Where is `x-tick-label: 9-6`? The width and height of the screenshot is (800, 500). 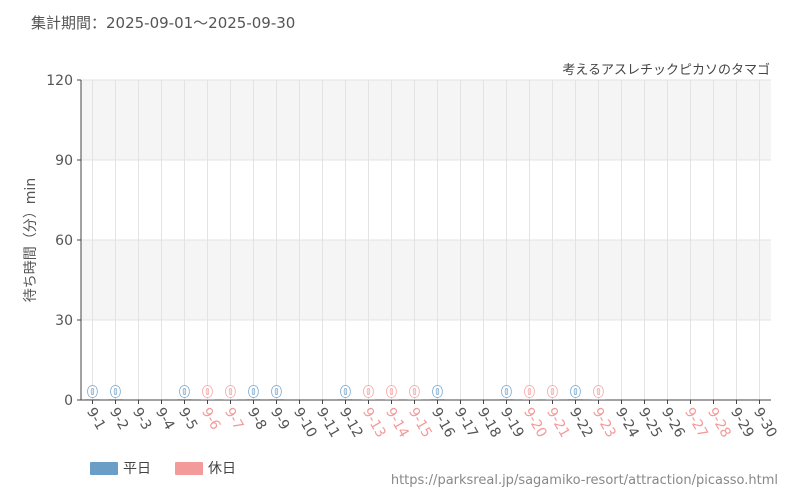
x-tick-label: 9-6 is located at coordinates (210, 419).